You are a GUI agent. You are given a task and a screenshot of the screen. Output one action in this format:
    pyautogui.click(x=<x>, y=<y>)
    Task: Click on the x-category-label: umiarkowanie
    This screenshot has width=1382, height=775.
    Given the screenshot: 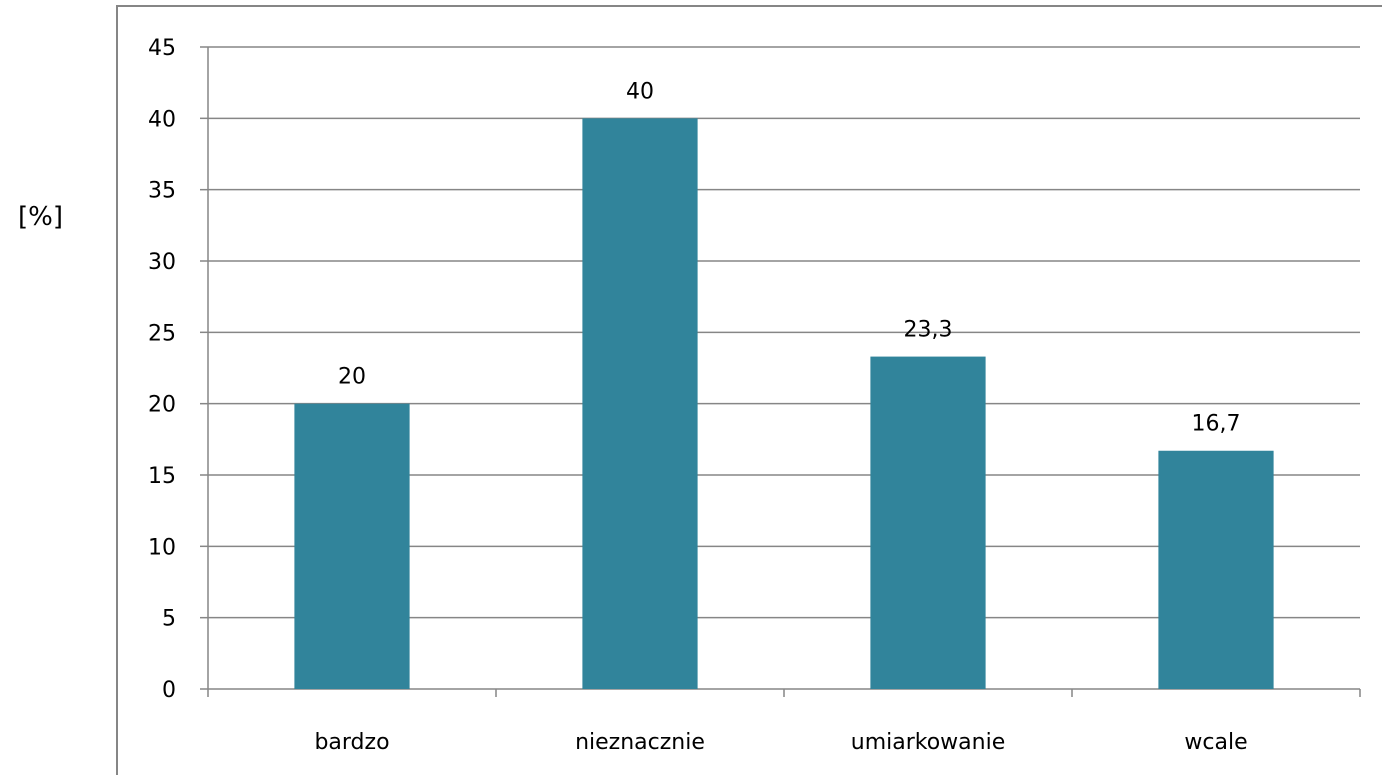 What is the action you would take?
    pyautogui.click(x=928, y=742)
    